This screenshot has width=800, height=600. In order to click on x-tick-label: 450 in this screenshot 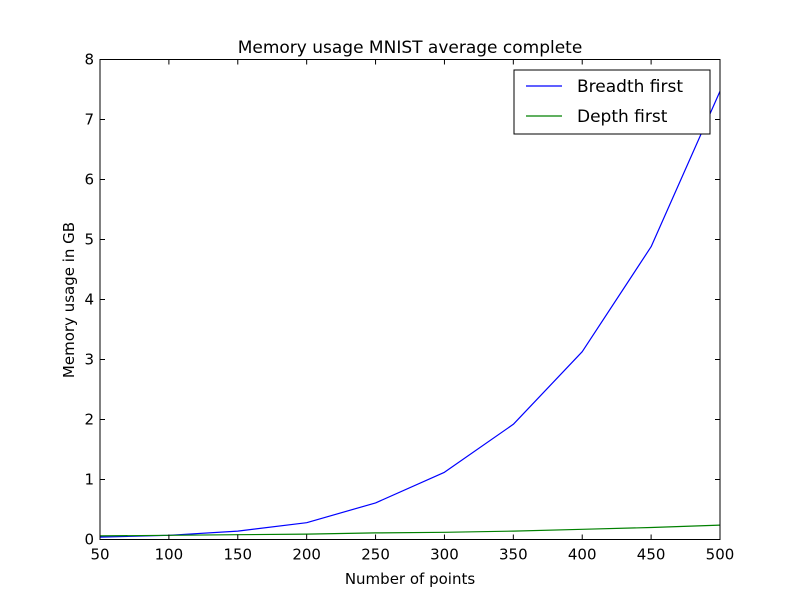, I will do `click(651, 555)`.